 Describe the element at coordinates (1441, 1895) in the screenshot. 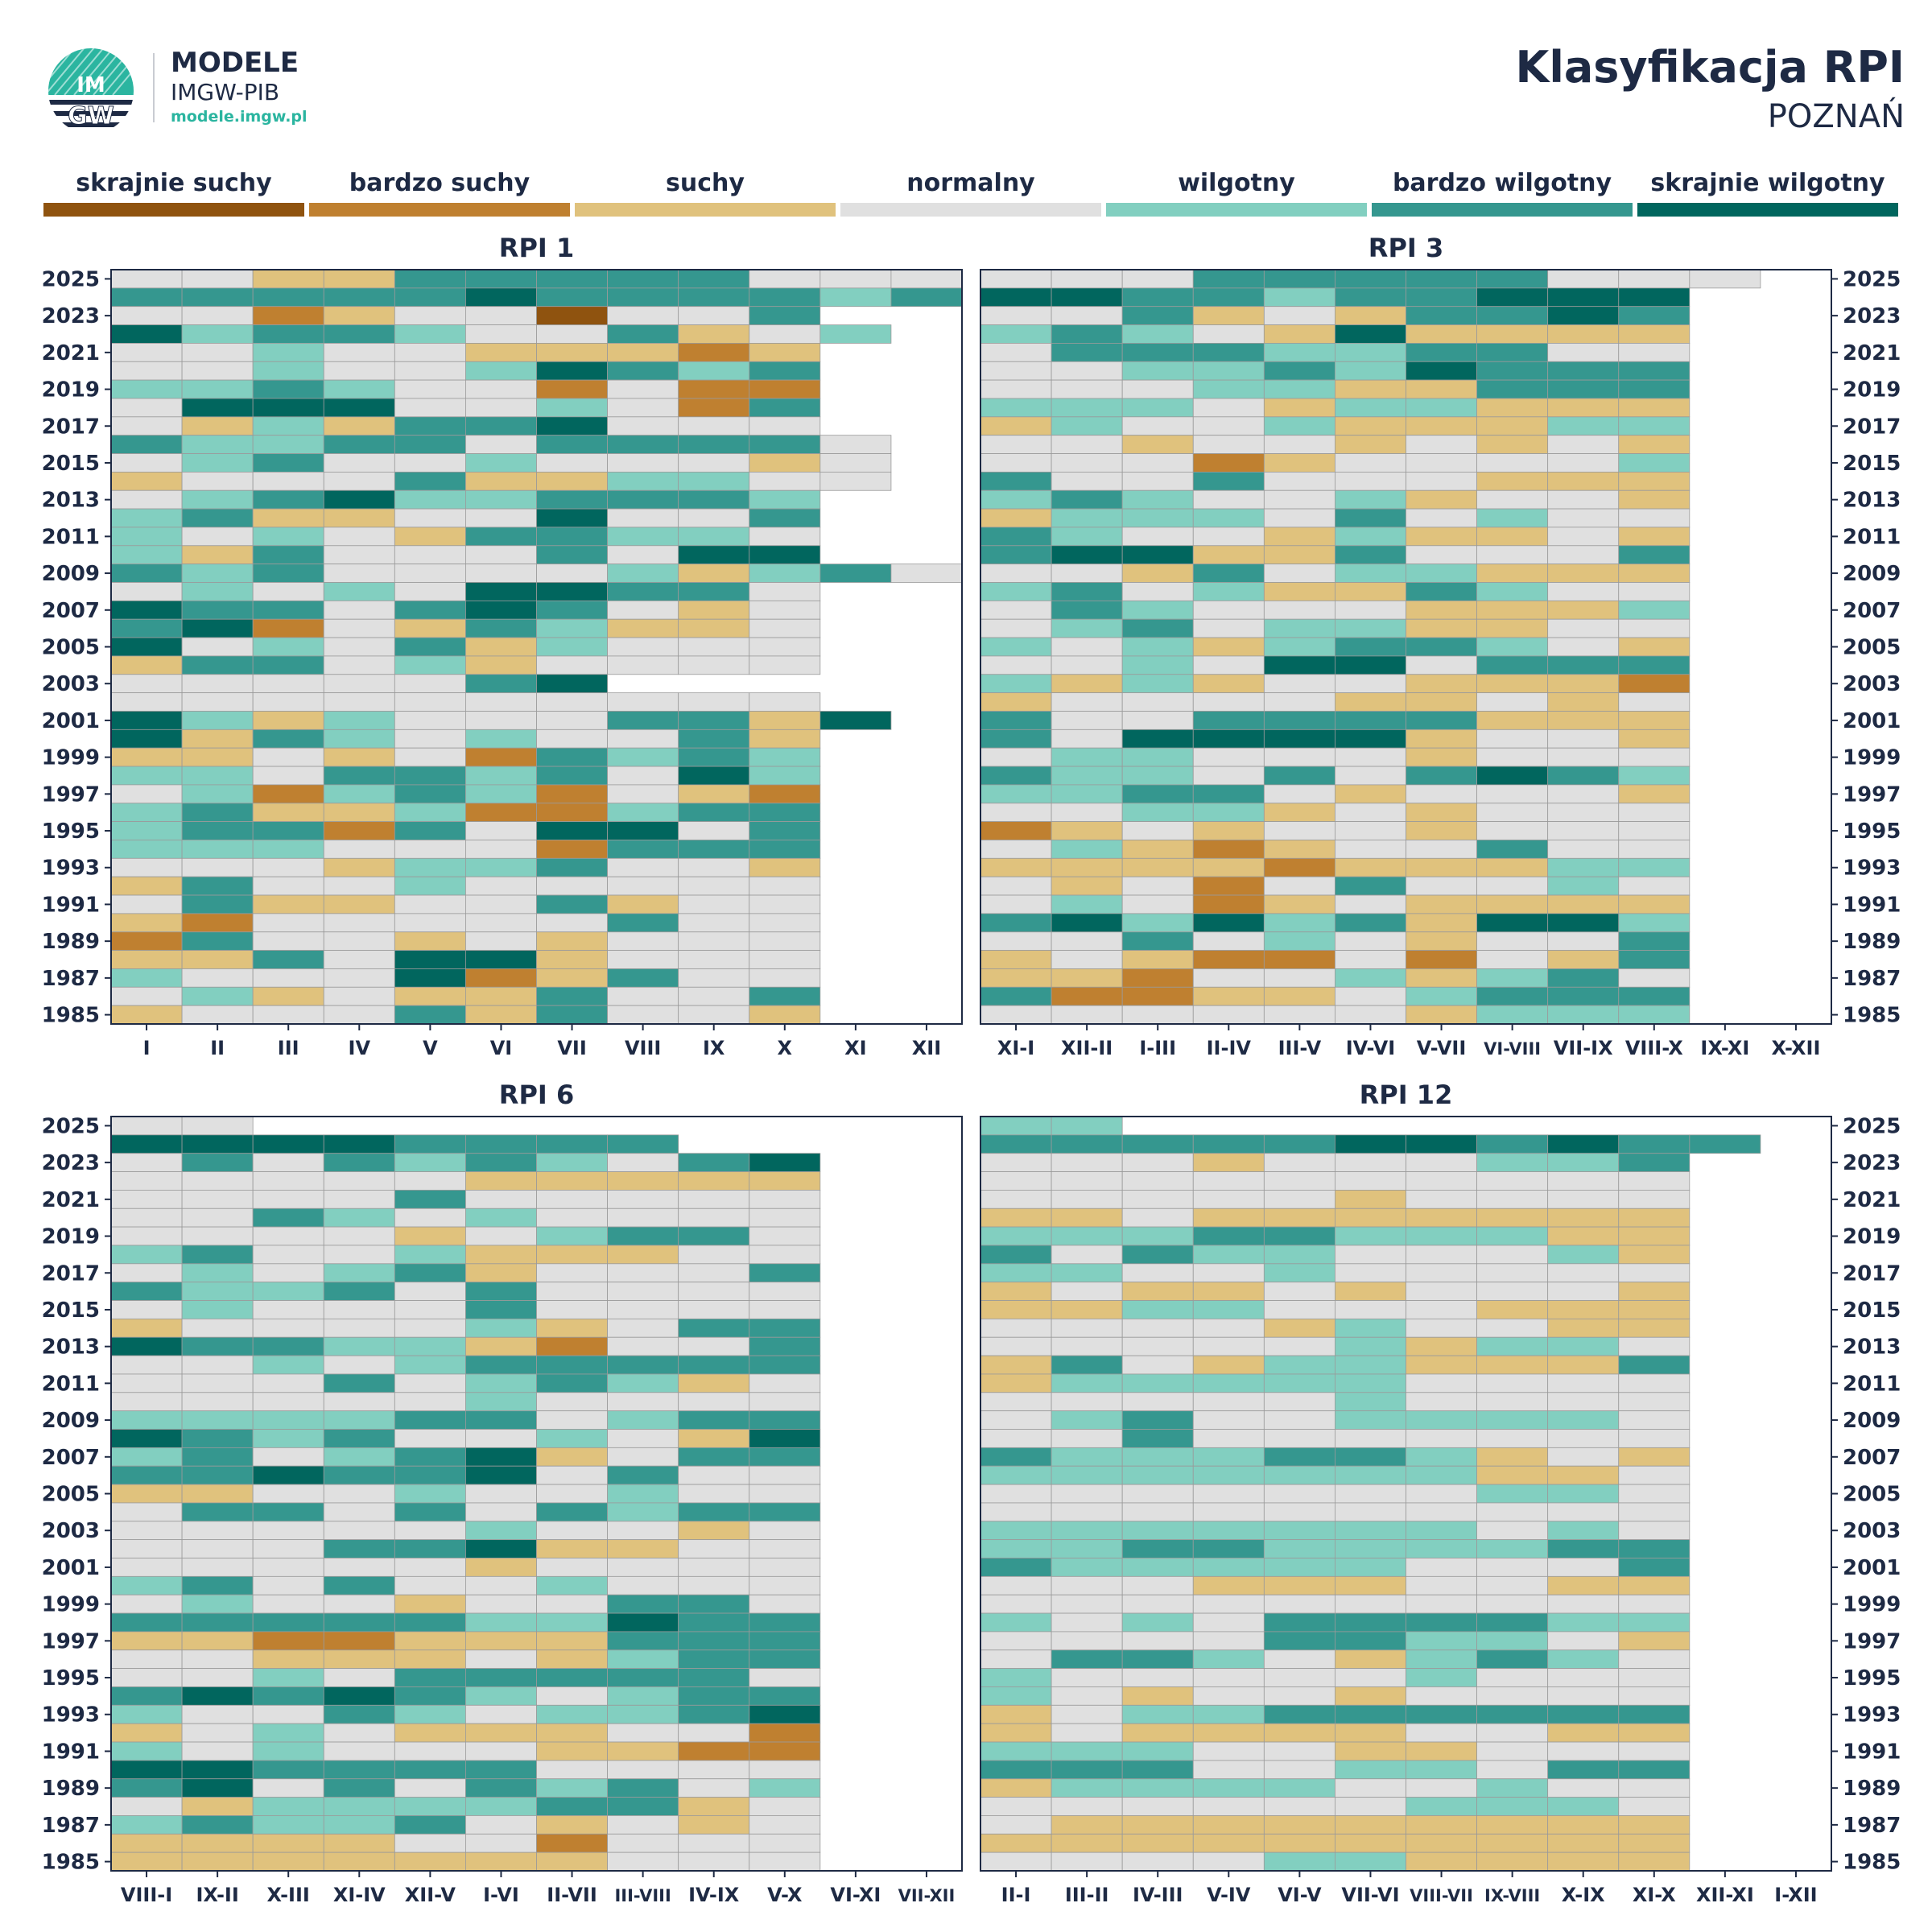

I see `x-tick-label: VIII-VII` at that location.